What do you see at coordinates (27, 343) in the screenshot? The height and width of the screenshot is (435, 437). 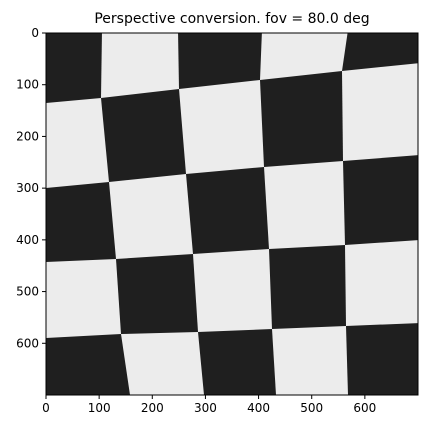 I see `y-tick-label: 600` at bounding box center [27, 343].